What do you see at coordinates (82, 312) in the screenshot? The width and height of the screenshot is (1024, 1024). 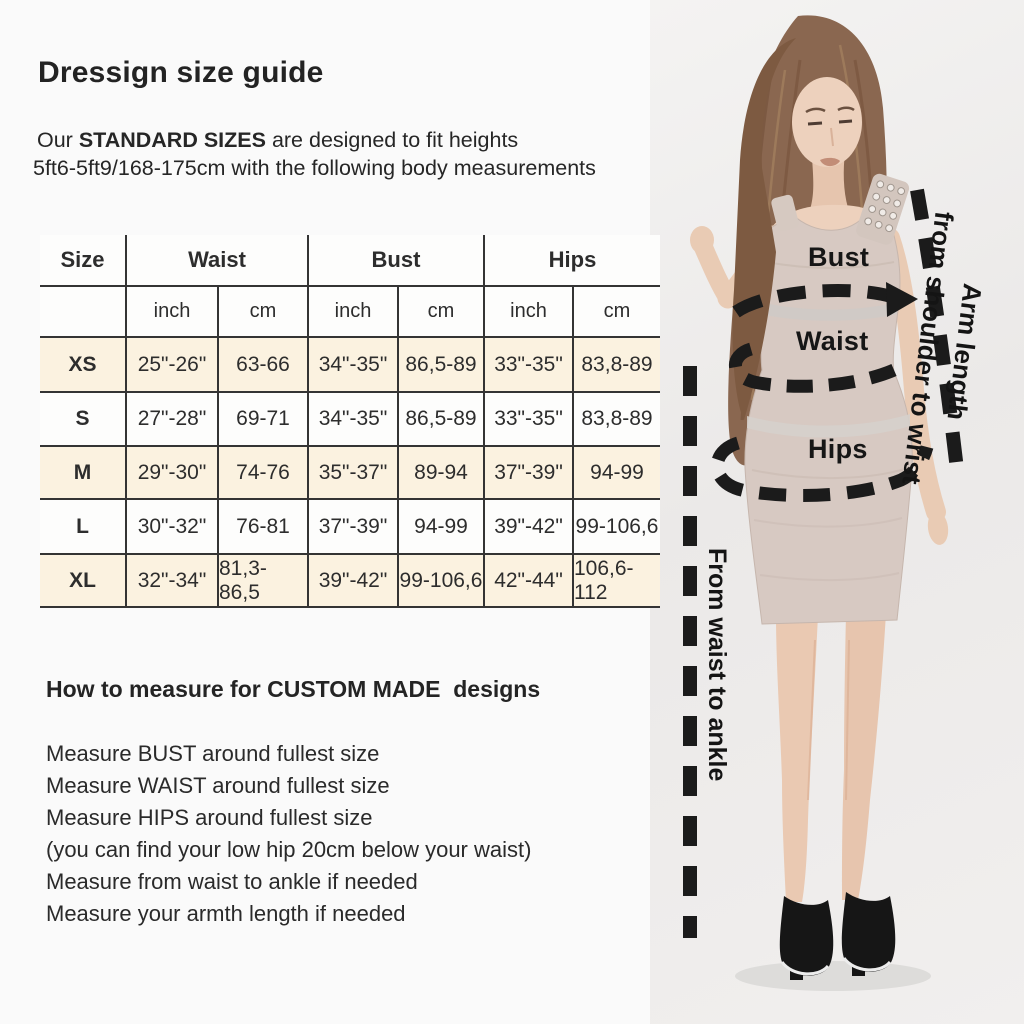 I see `unit-empty-cell` at bounding box center [82, 312].